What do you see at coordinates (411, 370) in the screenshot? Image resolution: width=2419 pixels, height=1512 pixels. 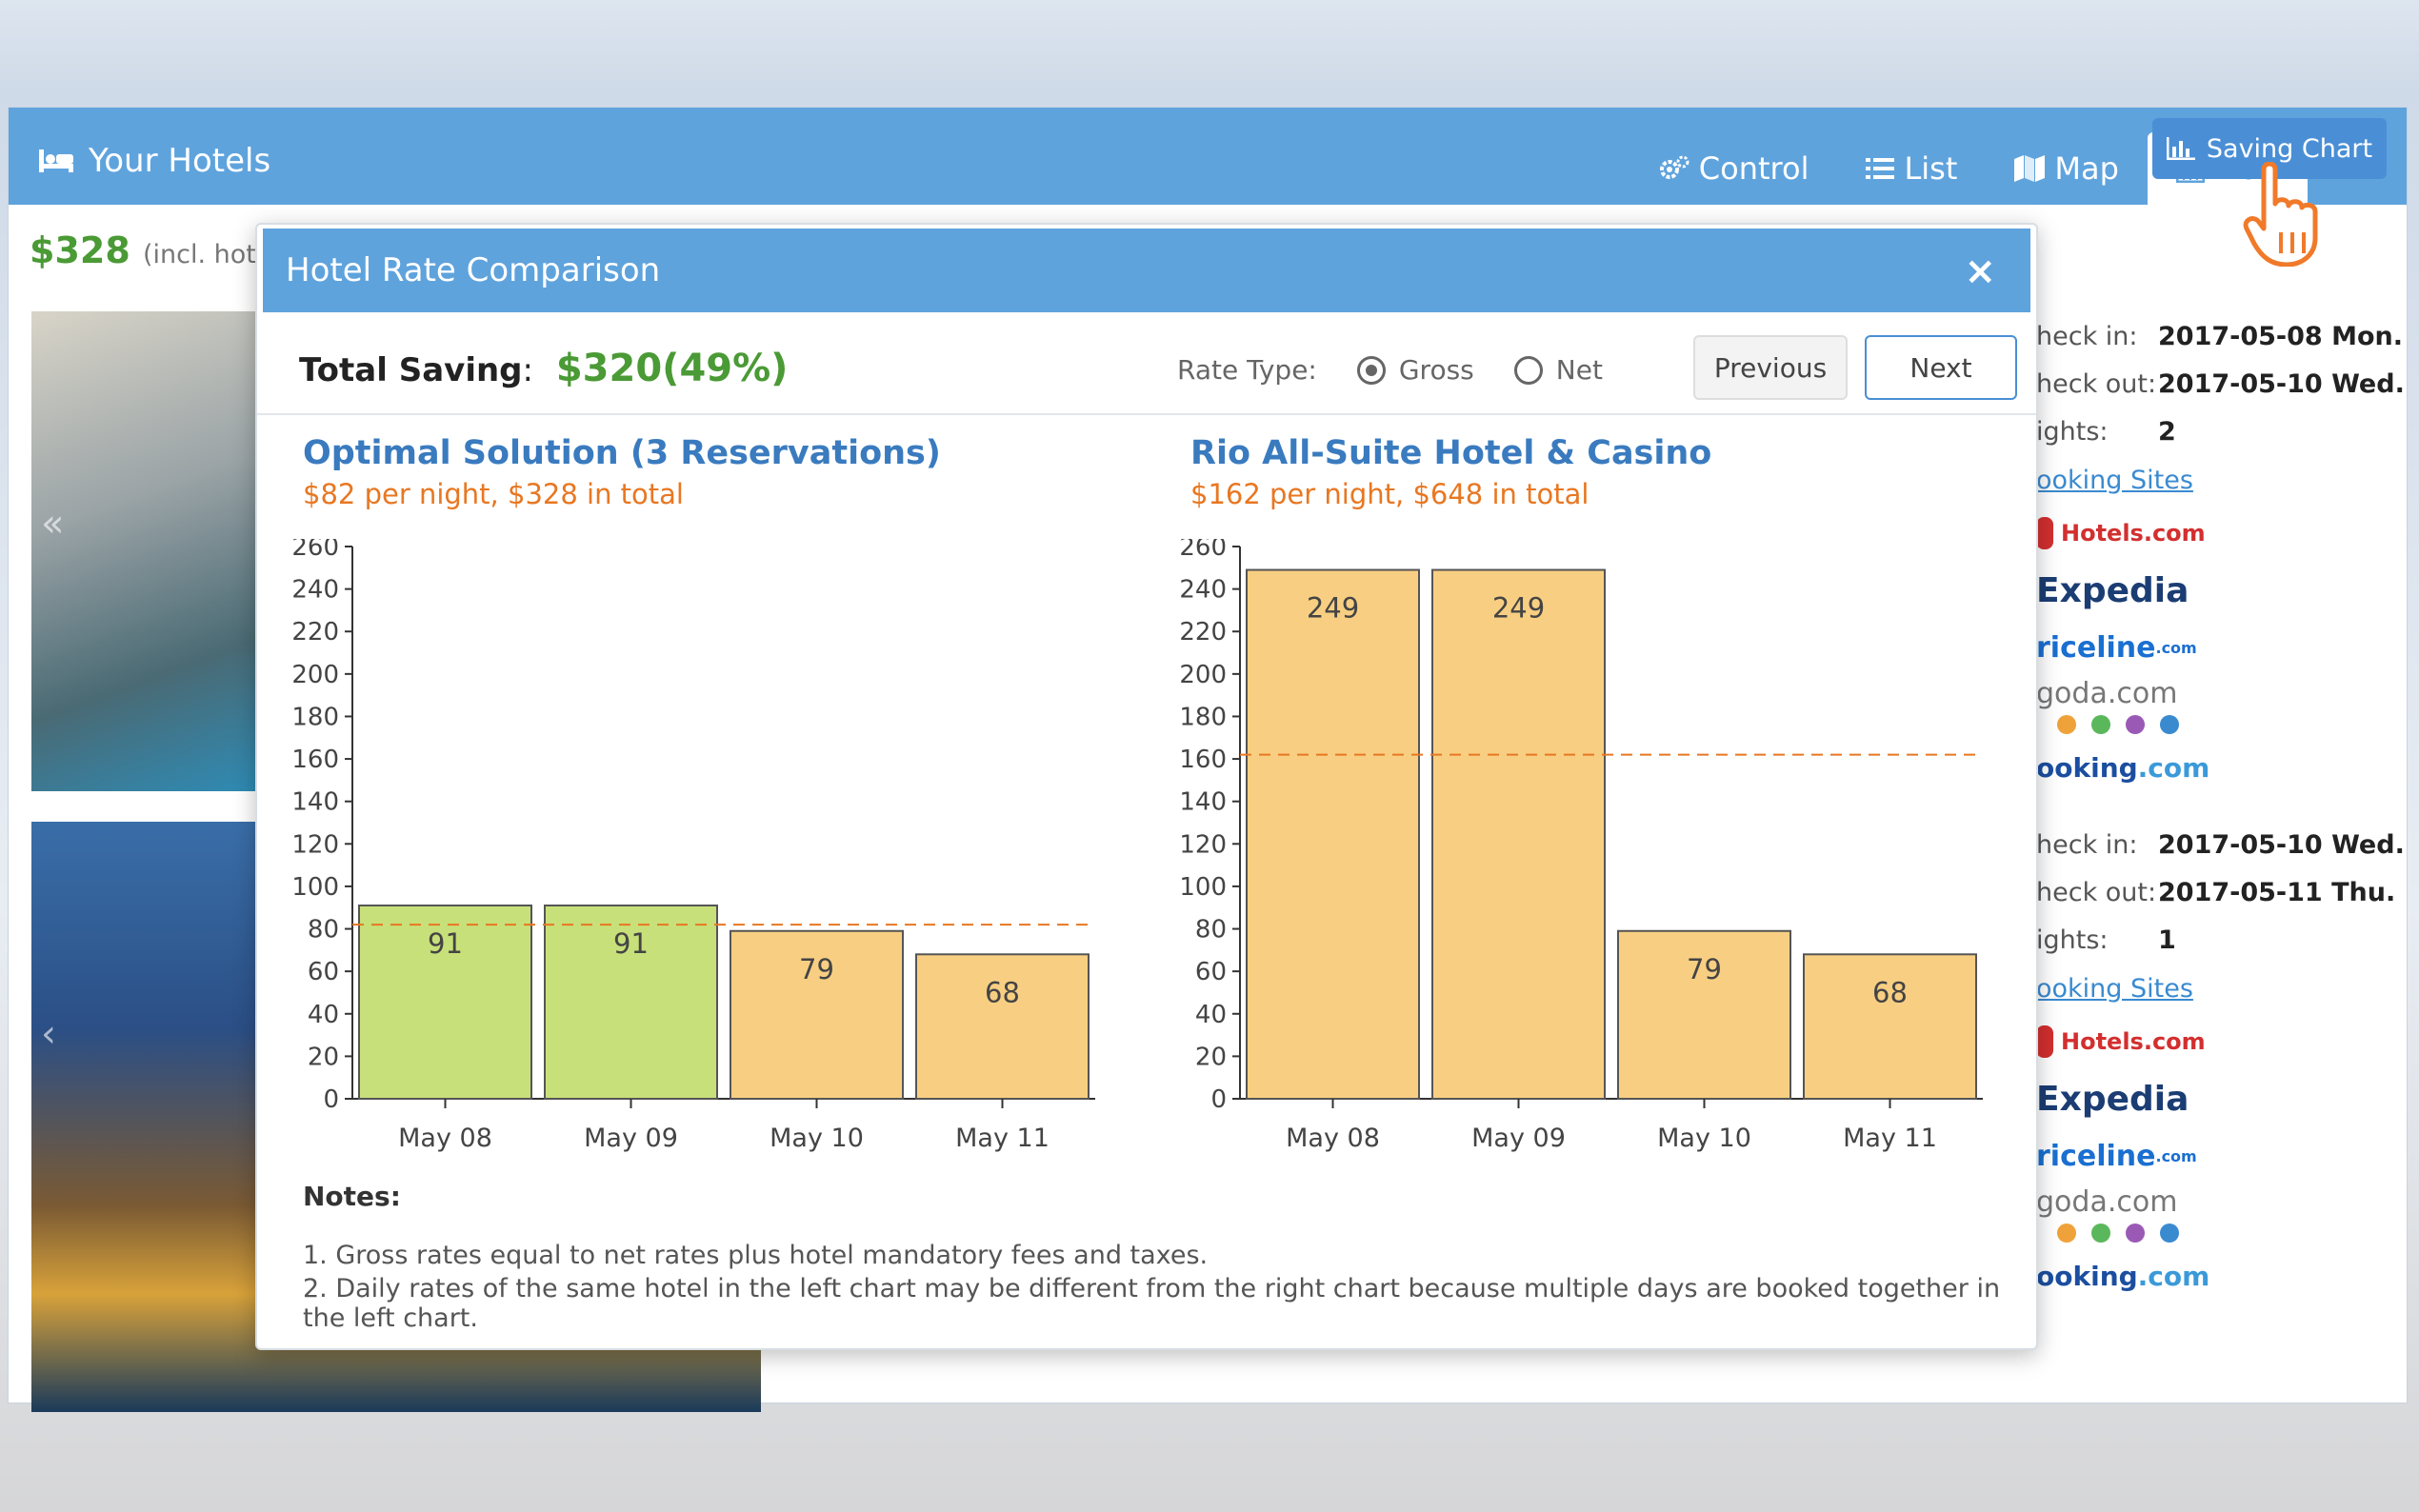 I see `total-saving-label: Total Saving` at bounding box center [411, 370].